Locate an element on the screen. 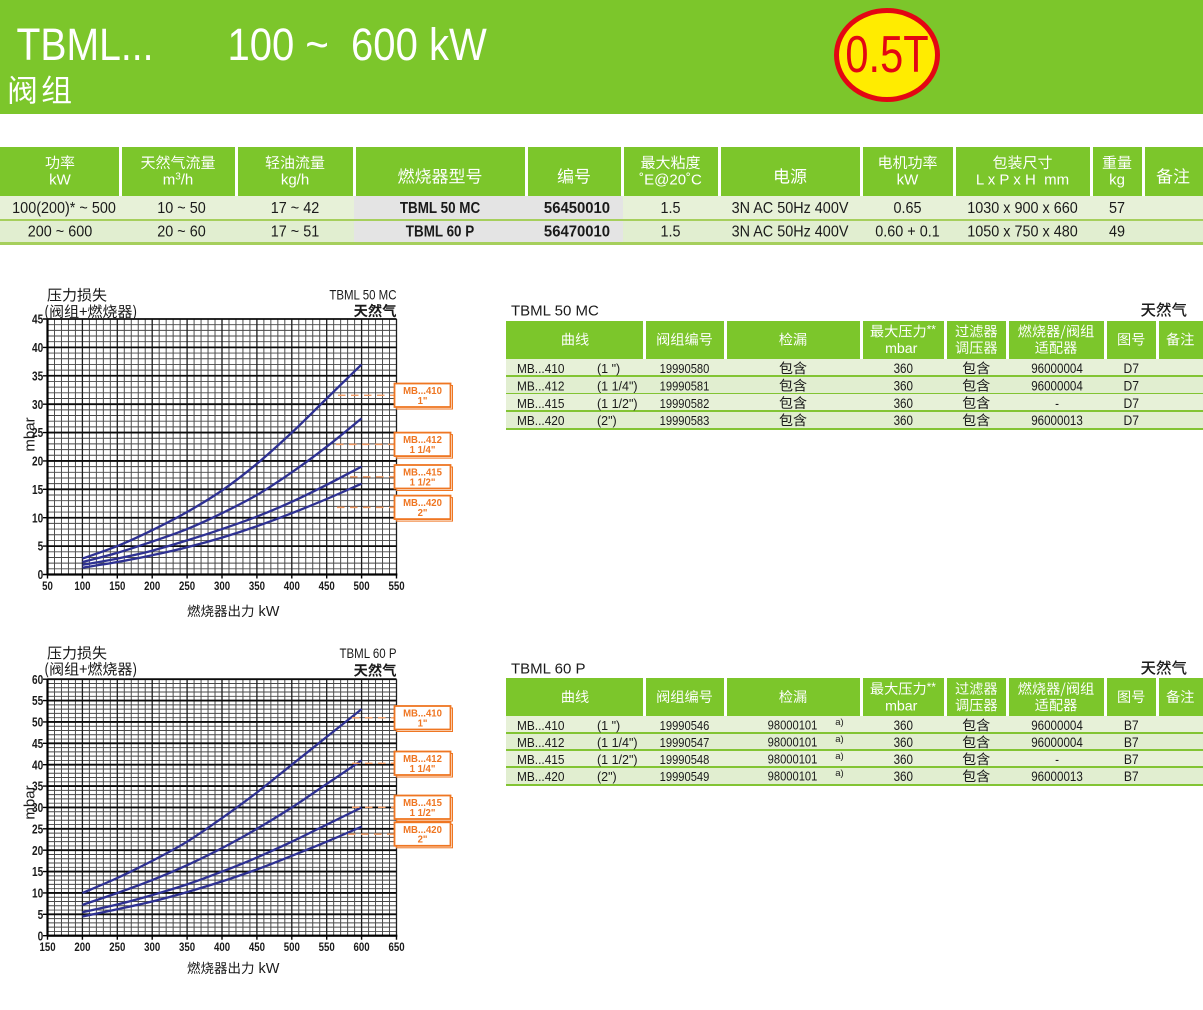  svg-text: 60 is located at coordinates (37, 680).